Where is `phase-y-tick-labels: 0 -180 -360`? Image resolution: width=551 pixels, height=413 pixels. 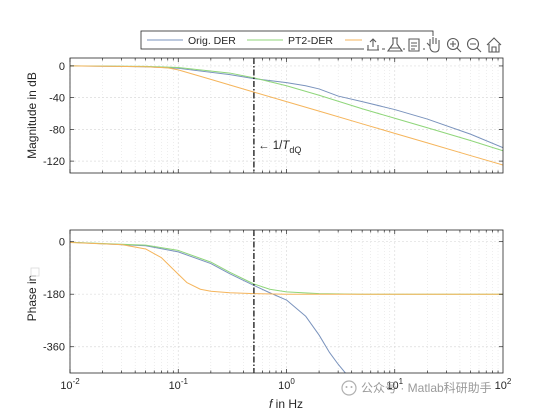
phase-y-tick-labels: 0 -180 -360 is located at coordinates (54, 295).